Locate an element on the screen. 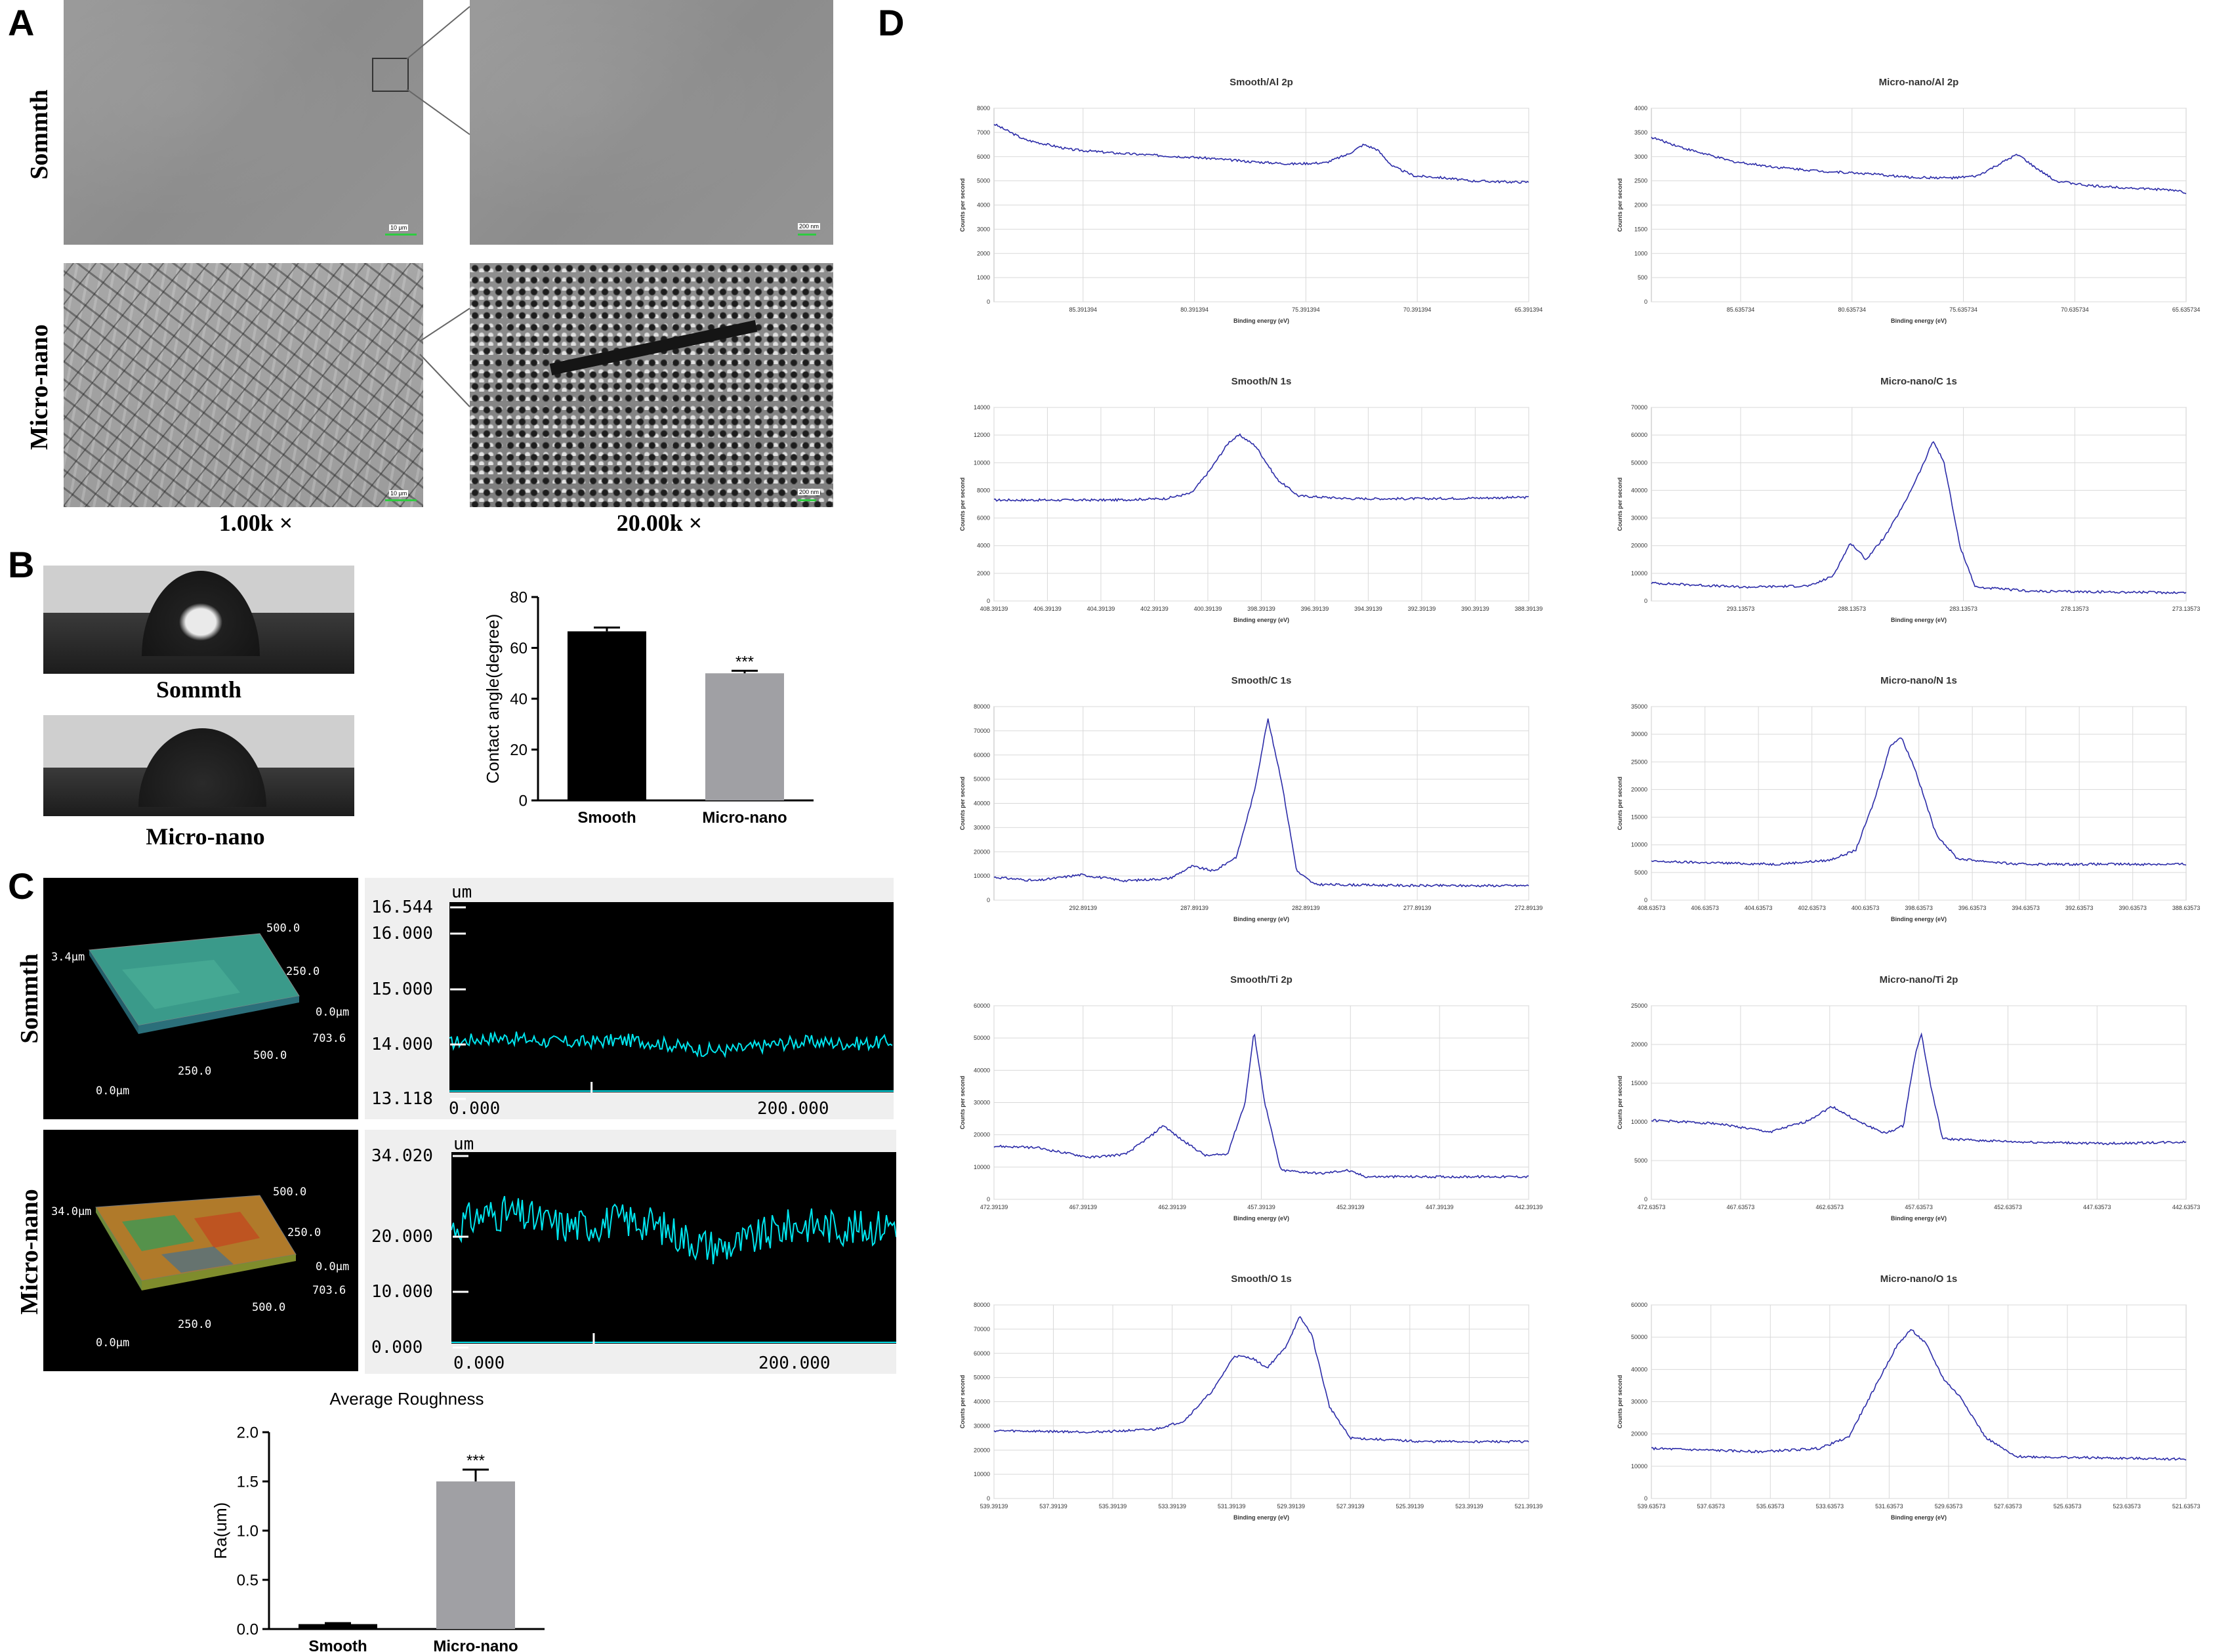 This screenshot has width=2234, height=1652. chart-title: Average Roughness is located at coordinates (407, 1399).